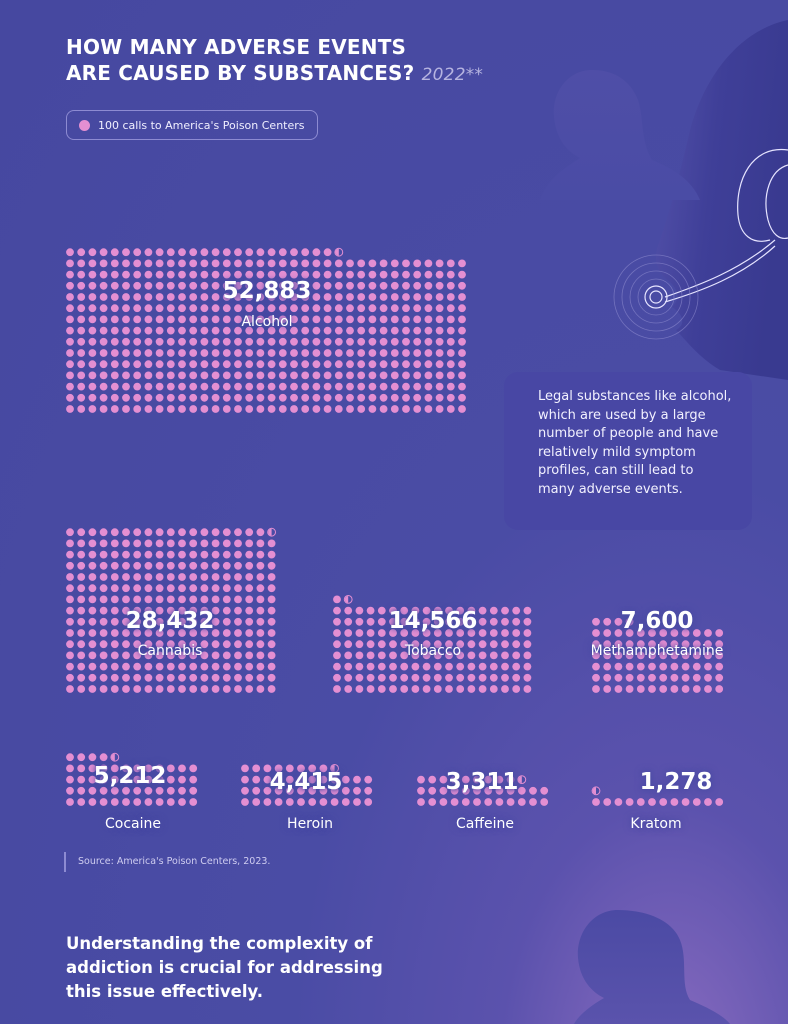 This screenshot has width=788, height=1024. I want to click on value-label-heroin: 4,415, so click(306, 782).